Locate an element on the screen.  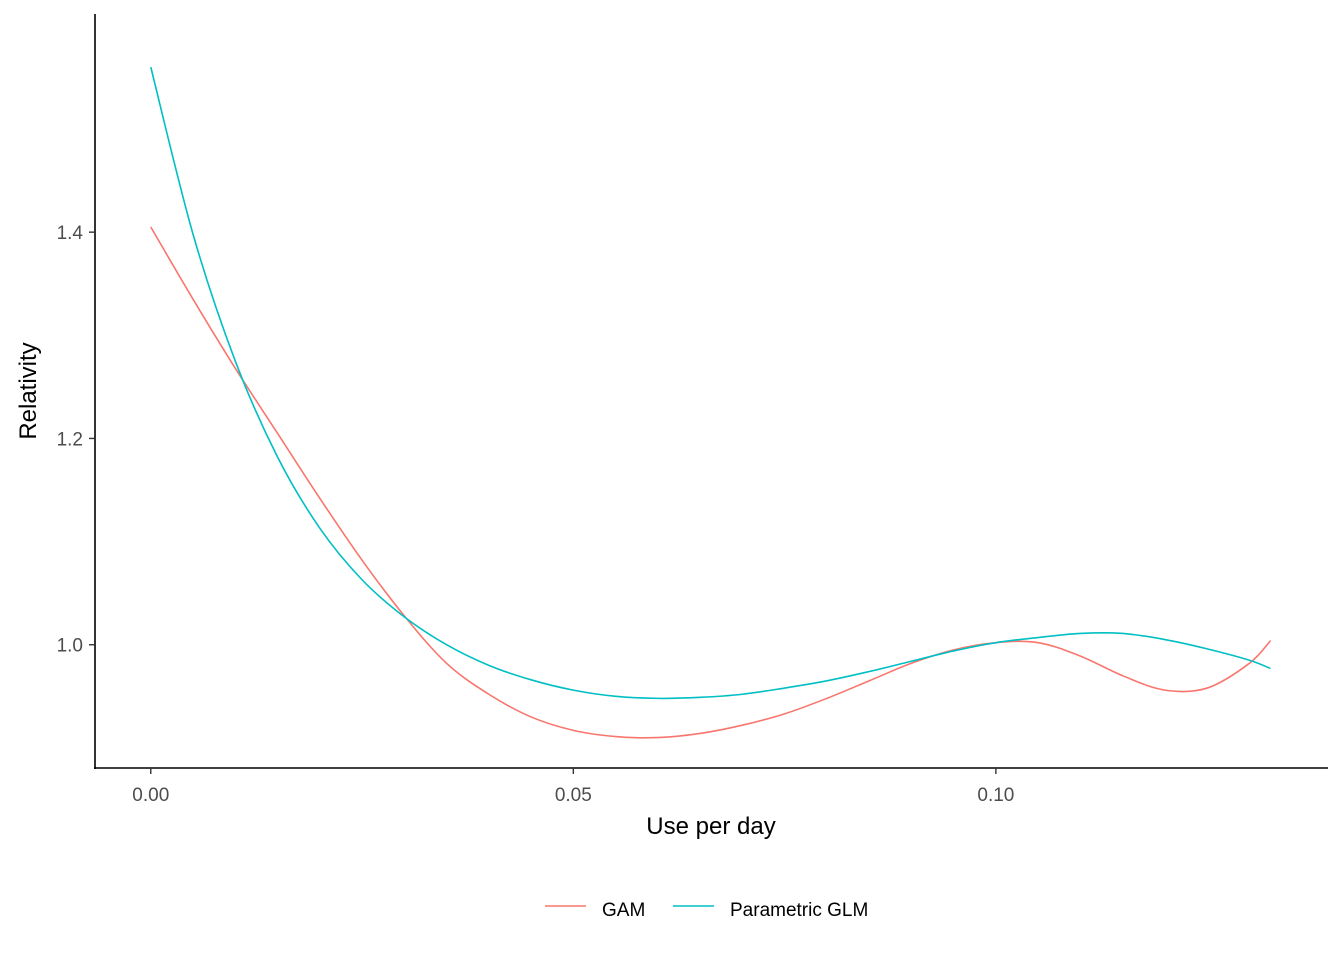
x-axis-title: Use per day is located at coordinates (710, 826).